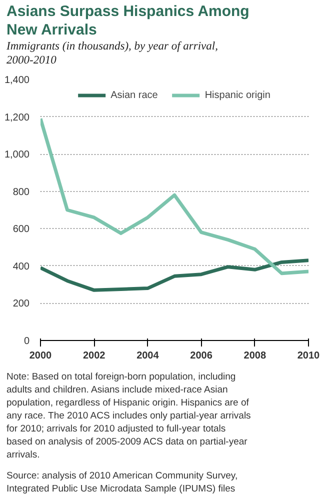 This screenshot has height=494, width=320. I want to click on x-tick-label: 2000, so click(40, 356).